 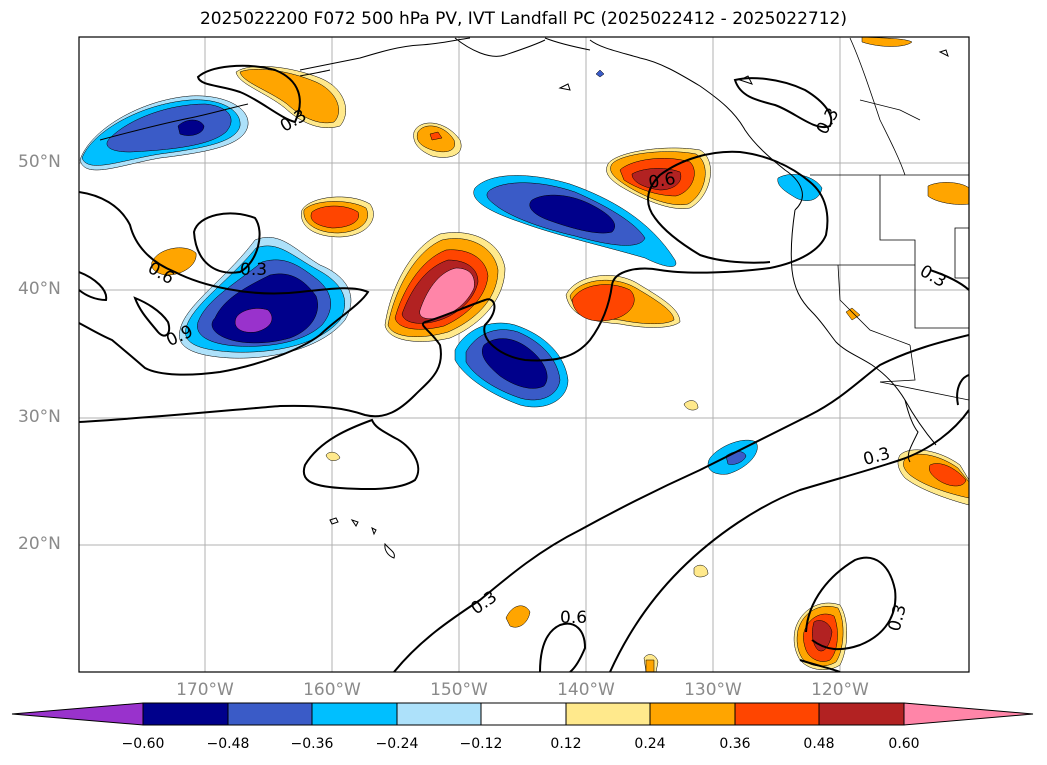 What do you see at coordinates (39, 544) in the screenshot?
I see `lat-label: 20°N` at bounding box center [39, 544].